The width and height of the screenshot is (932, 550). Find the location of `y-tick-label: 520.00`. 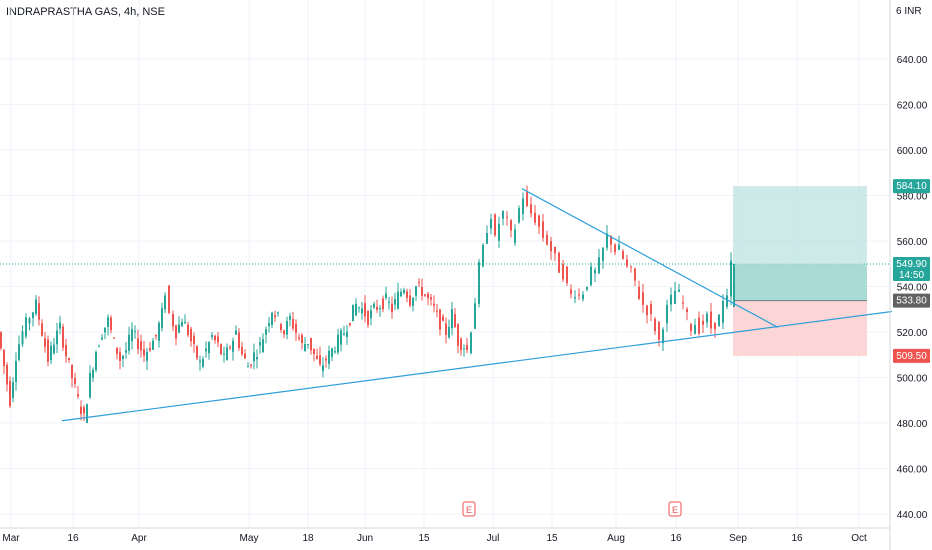

y-tick-label: 520.00 is located at coordinates (912, 333).